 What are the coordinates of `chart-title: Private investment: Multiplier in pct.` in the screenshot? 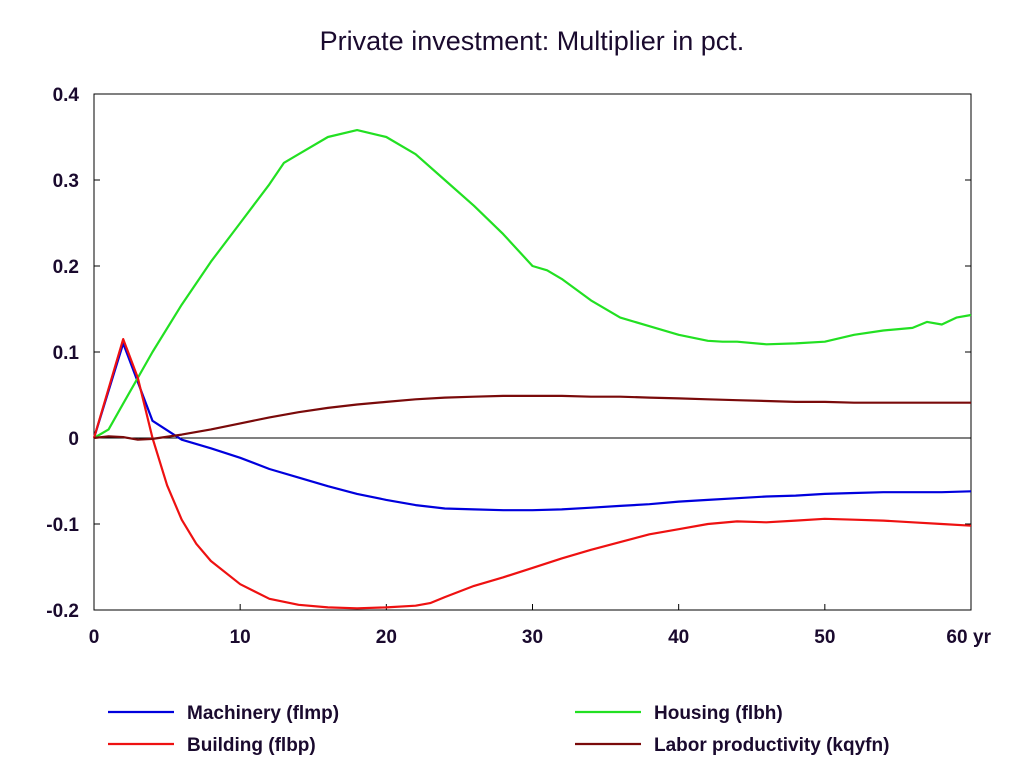 It's located at (532, 41).